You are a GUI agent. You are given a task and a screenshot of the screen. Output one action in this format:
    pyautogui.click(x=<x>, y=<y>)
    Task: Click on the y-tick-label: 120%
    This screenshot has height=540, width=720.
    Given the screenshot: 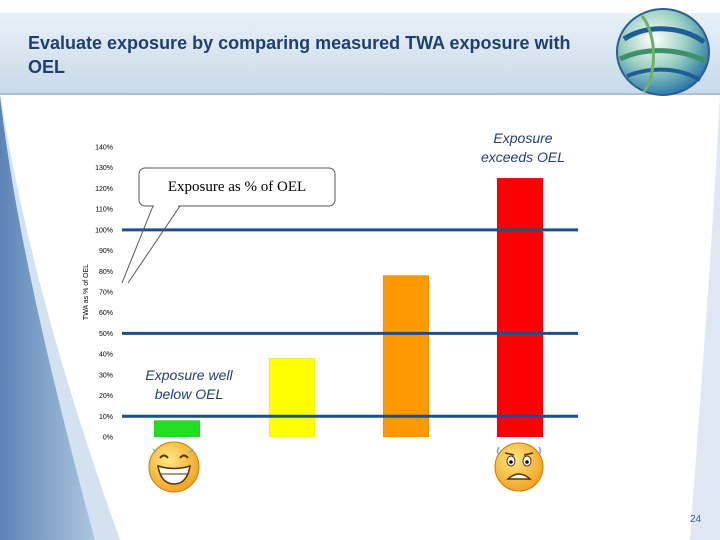 What is the action you would take?
    pyautogui.click(x=104, y=189)
    